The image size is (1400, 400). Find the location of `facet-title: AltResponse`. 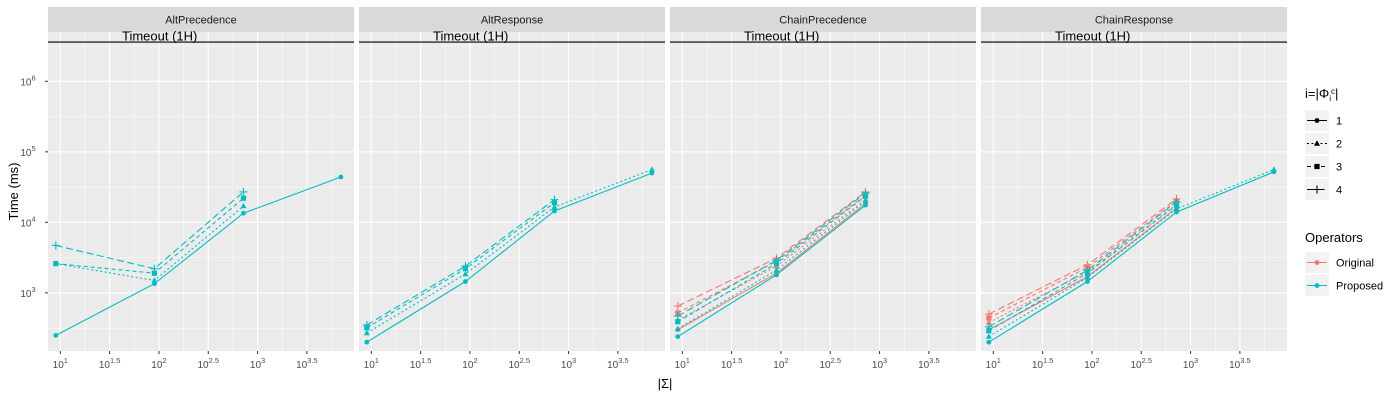

facet-title: AltResponse is located at coordinates (512, 21).